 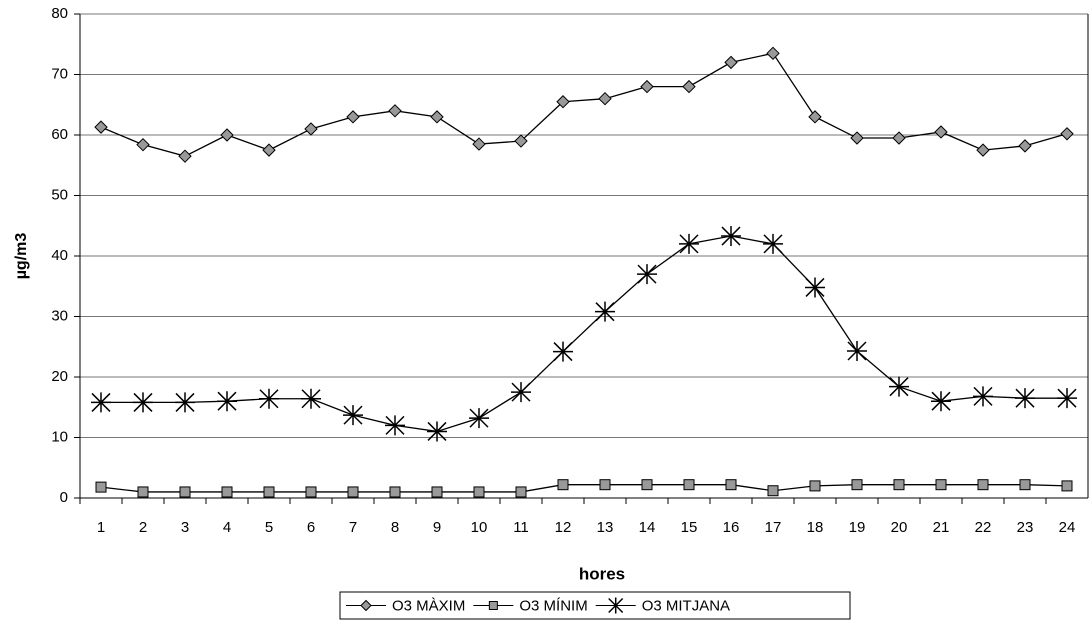 What do you see at coordinates (731, 527) in the screenshot?
I see `x-tick-label: 16` at bounding box center [731, 527].